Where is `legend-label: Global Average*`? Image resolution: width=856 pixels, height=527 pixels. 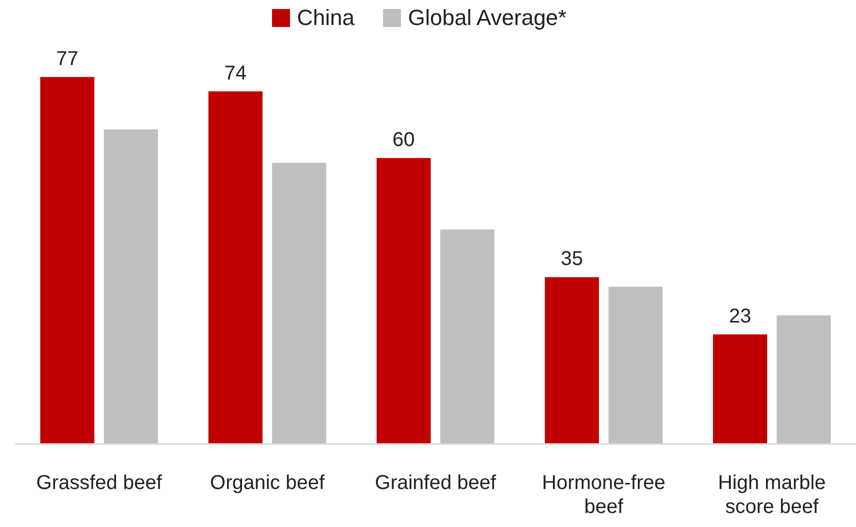 legend-label: Global Average* is located at coordinates (488, 17).